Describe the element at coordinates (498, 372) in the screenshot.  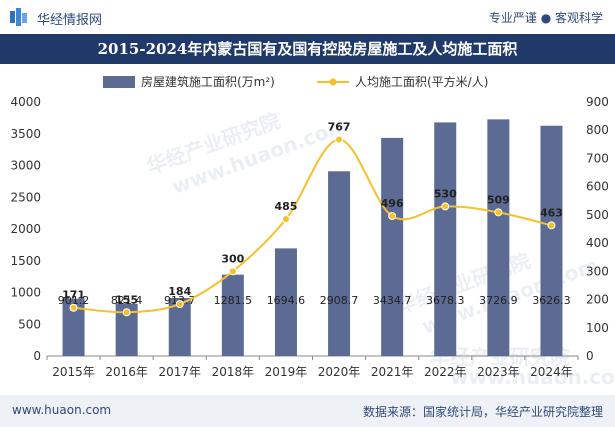
I see `x-tick-label: 2023年` at that location.